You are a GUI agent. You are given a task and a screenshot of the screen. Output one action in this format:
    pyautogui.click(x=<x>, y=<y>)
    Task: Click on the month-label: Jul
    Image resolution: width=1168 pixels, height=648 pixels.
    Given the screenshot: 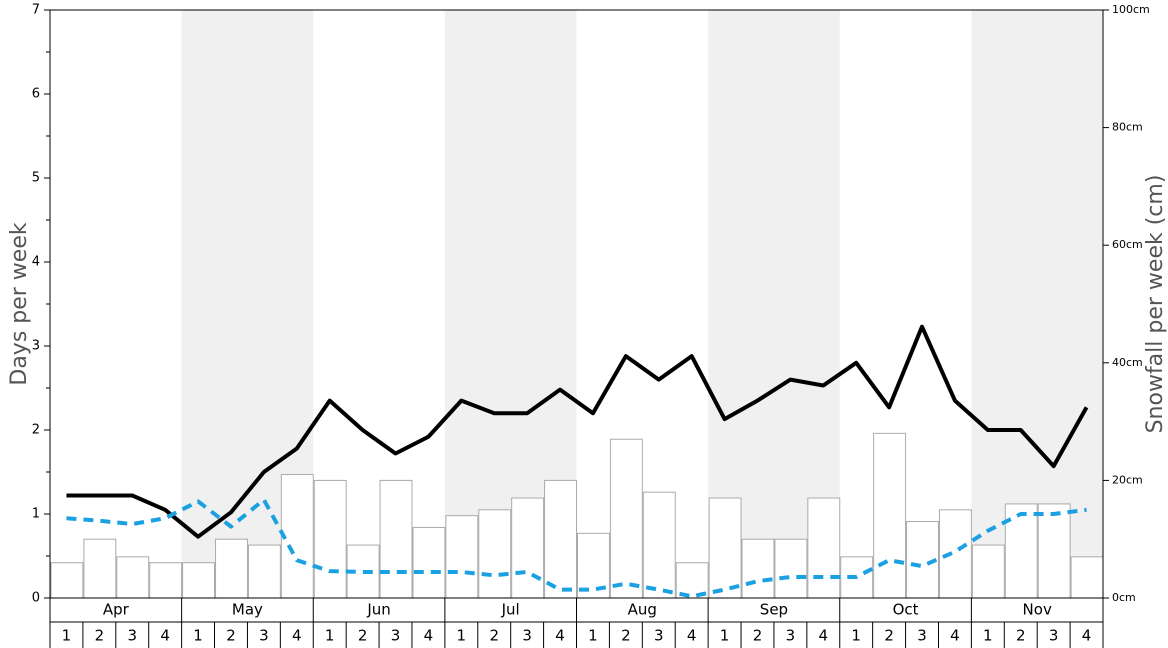 What is the action you would take?
    pyautogui.click(x=510, y=610)
    